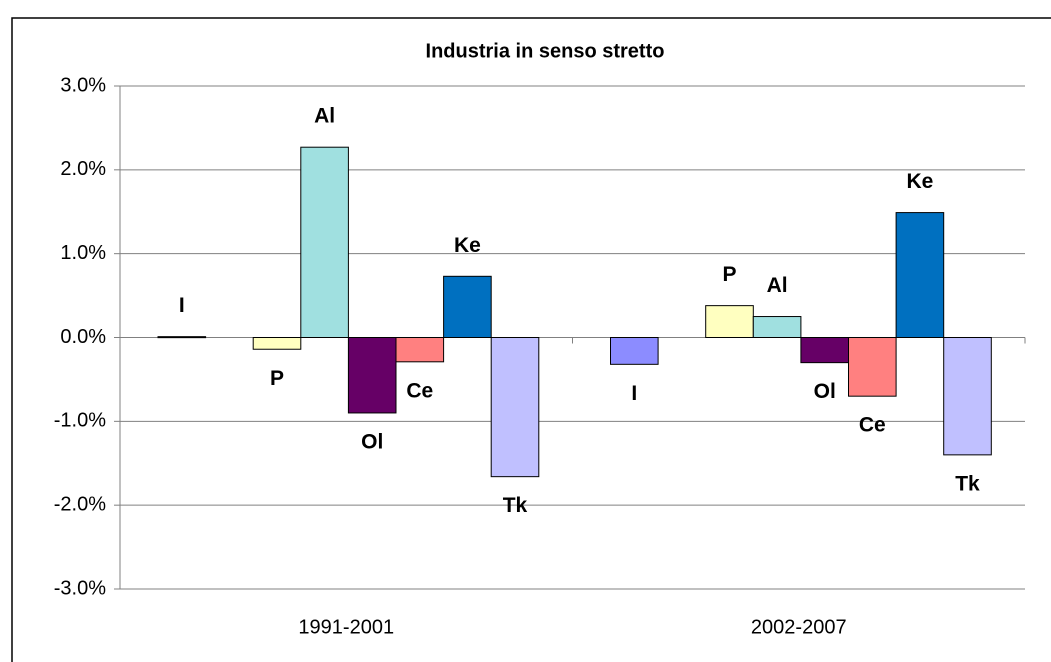  Describe the element at coordinates (80, 588) in the screenshot. I see `y-tick-label: -3.0%` at that location.